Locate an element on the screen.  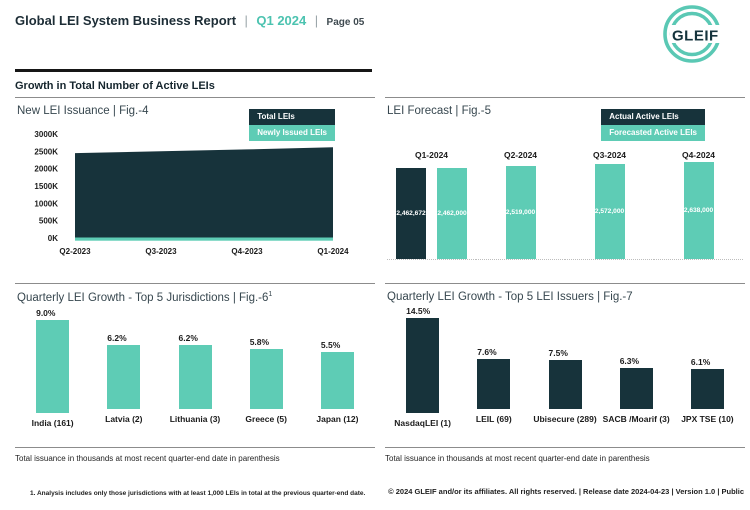
fig4-ytick: 0K is located at coordinates (53, 238).